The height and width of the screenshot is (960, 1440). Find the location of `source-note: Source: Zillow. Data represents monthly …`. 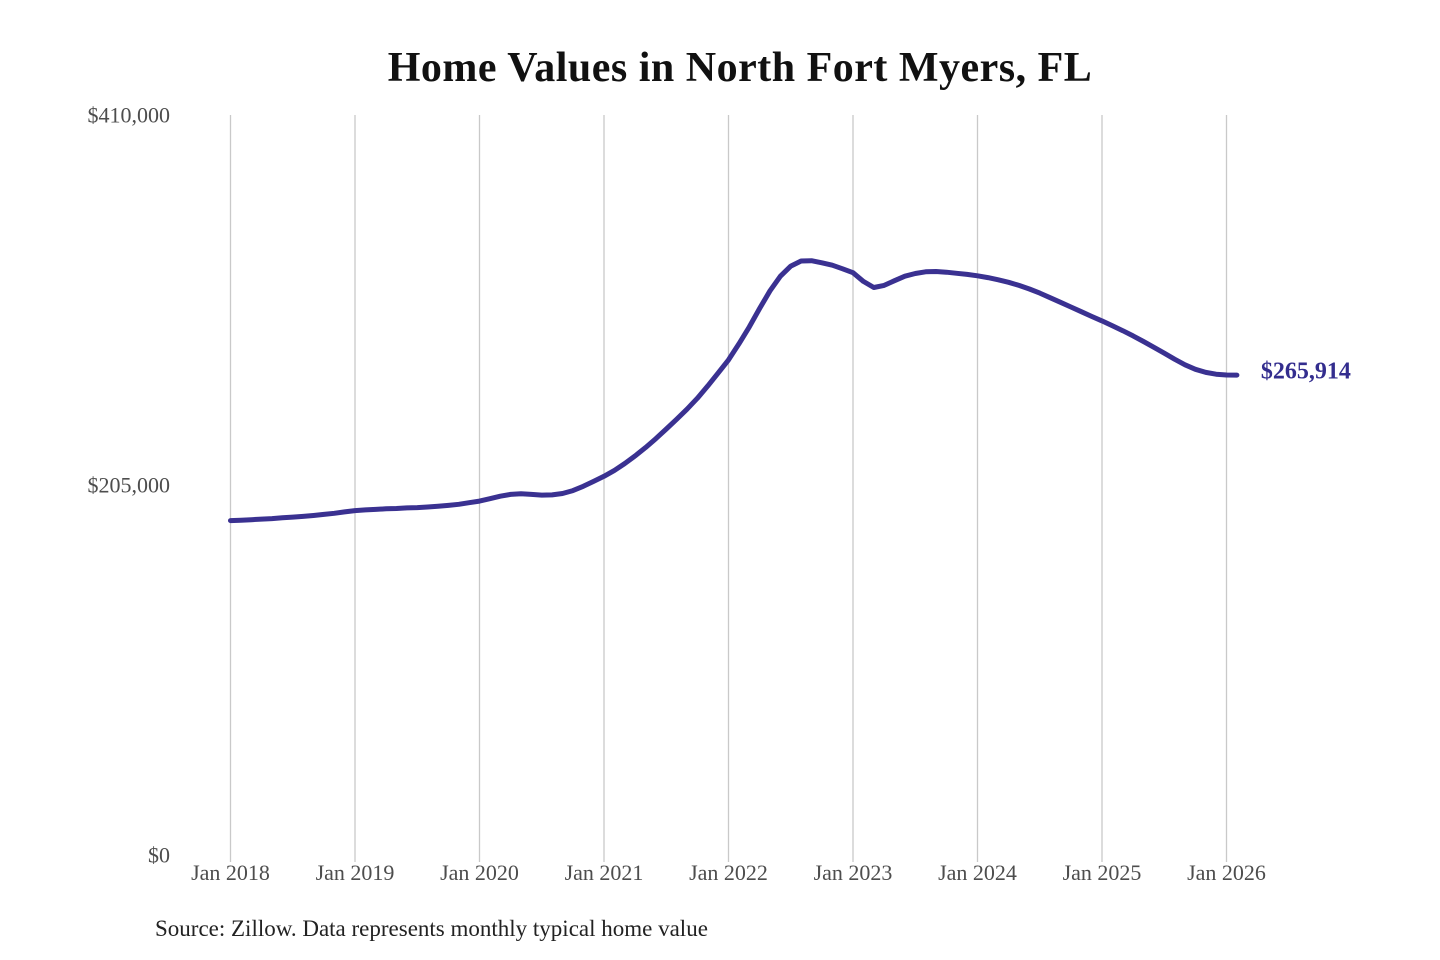

source-note: Source: Zillow. Data represents monthly … is located at coordinates (431, 928).